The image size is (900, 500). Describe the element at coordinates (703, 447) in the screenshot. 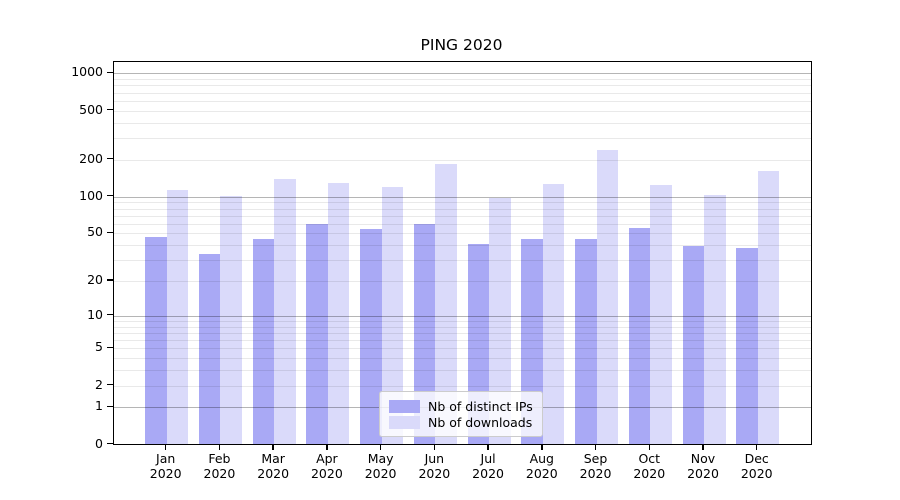

I see `x-tick-nov` at that location.